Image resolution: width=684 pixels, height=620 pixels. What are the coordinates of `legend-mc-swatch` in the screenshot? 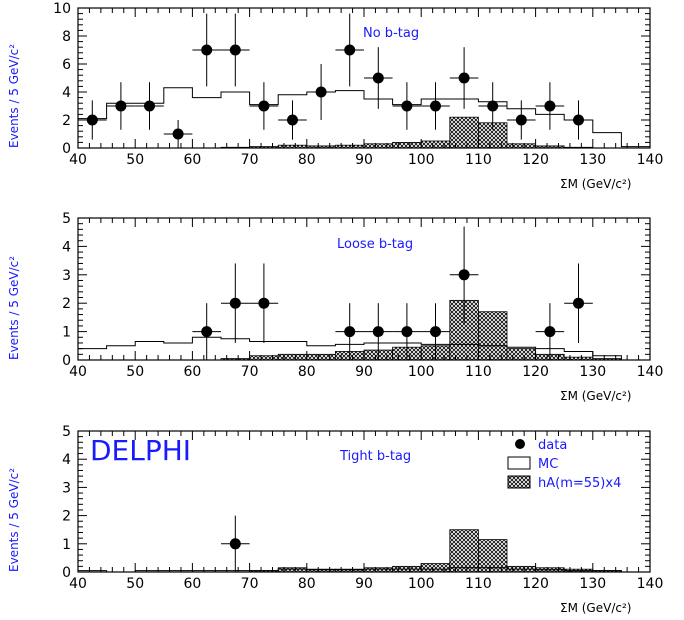 It's located at (519, 463).